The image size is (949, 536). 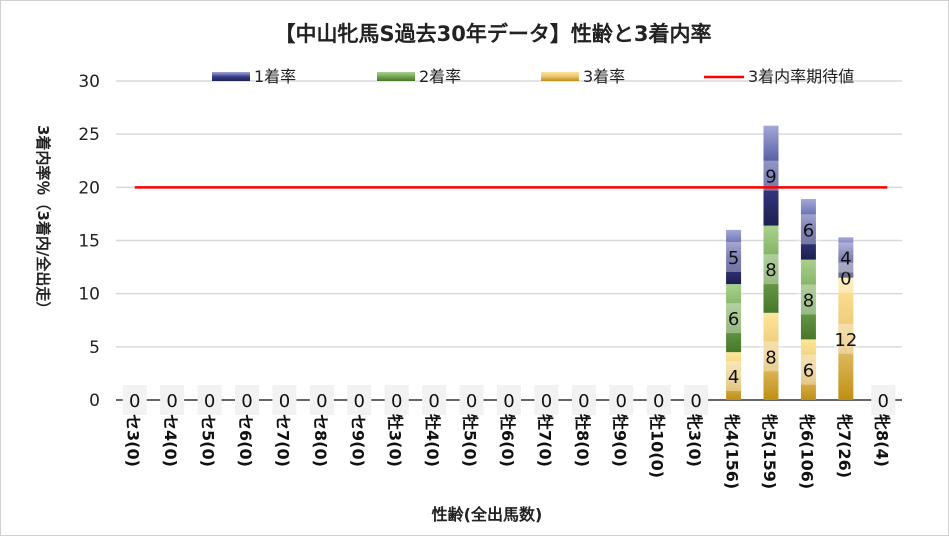 I want to click on legend-label: 3着率, so click(x=604, y=76).